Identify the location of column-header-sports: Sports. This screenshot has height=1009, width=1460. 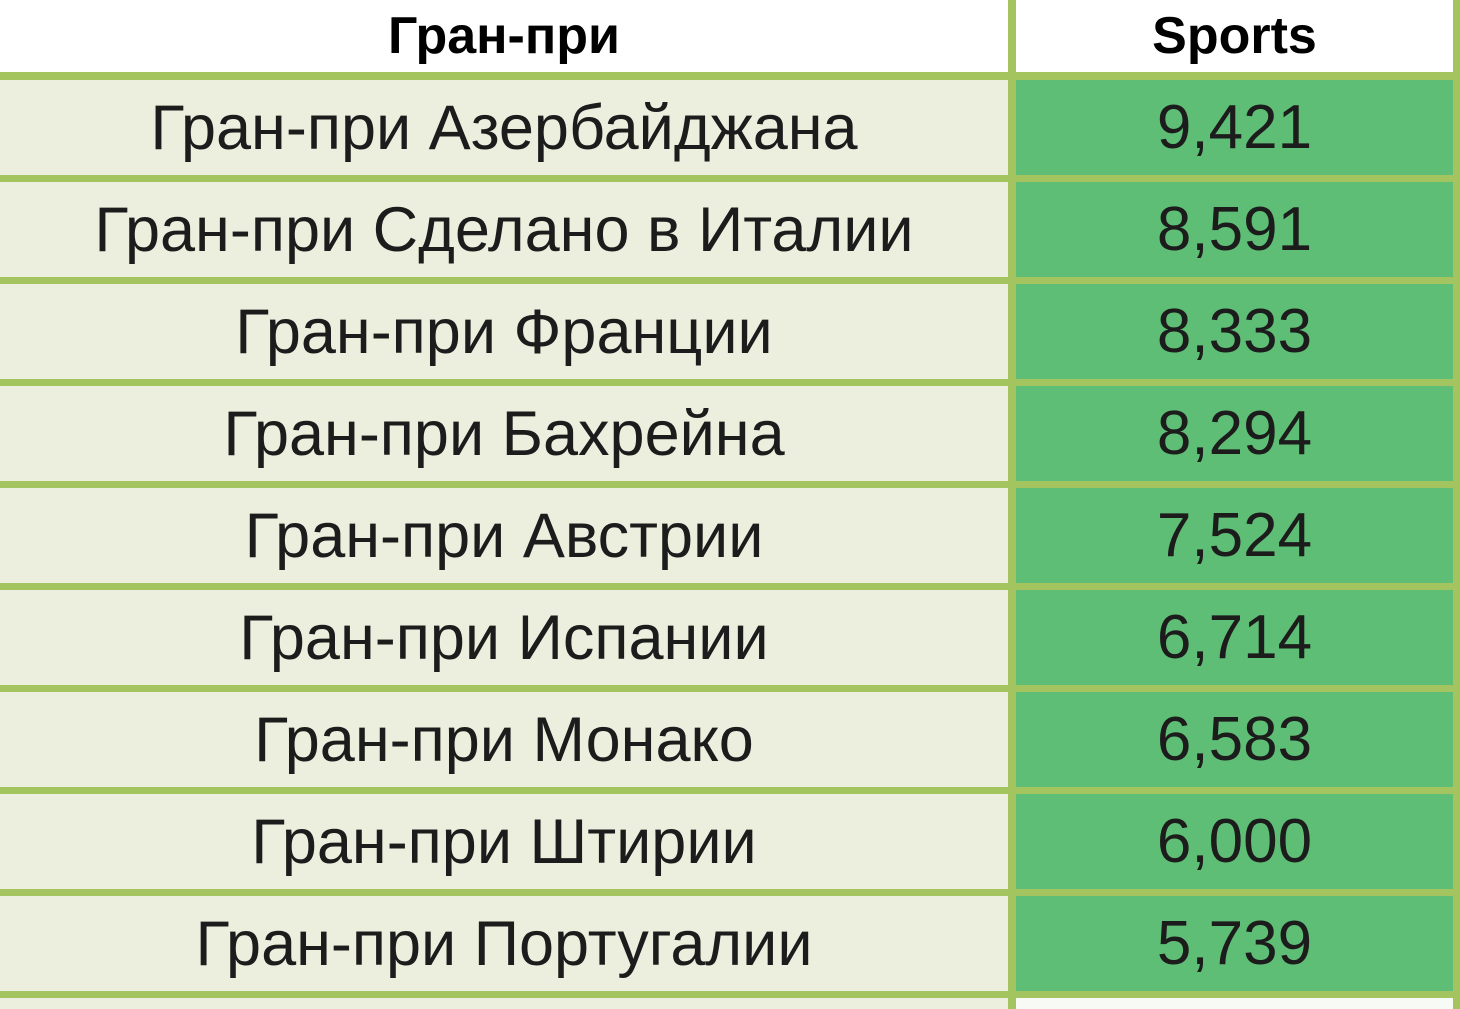
(1238, 36).